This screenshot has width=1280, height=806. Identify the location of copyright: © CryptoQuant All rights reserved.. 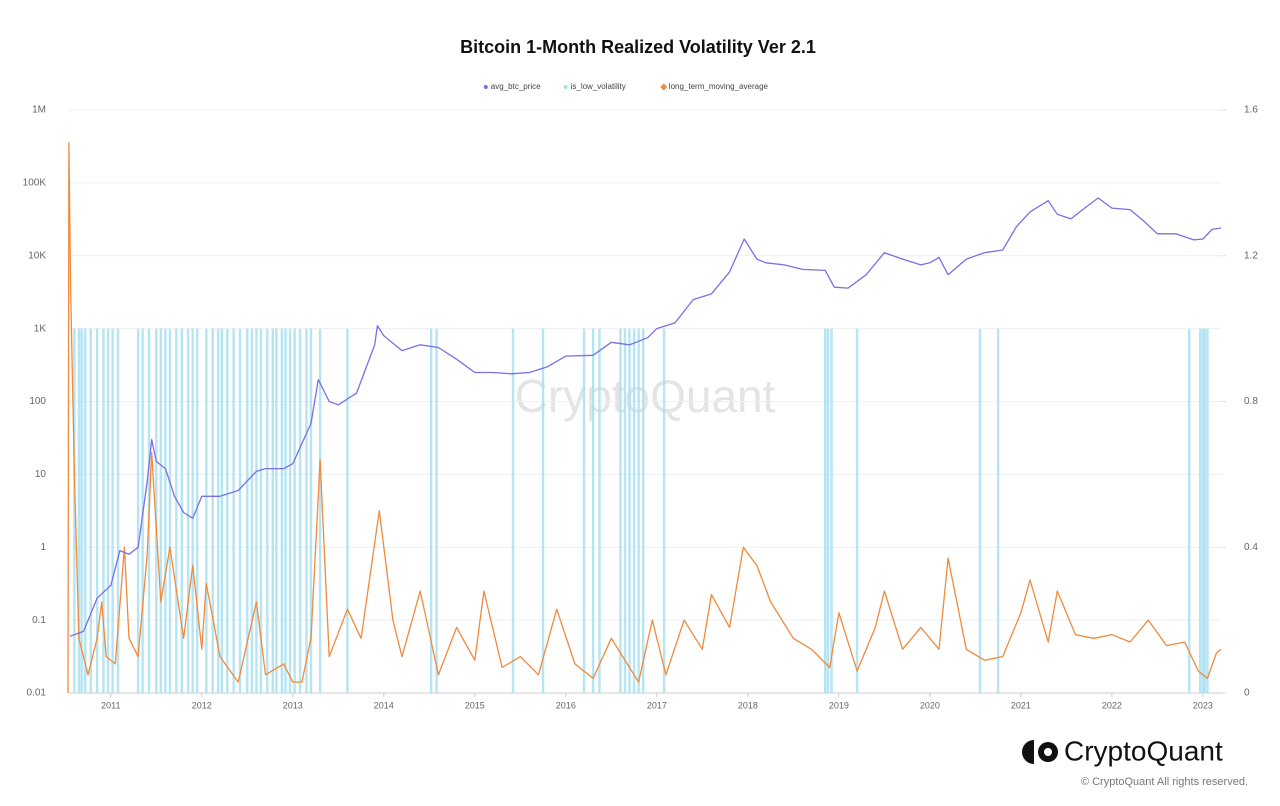
(1164, 782).